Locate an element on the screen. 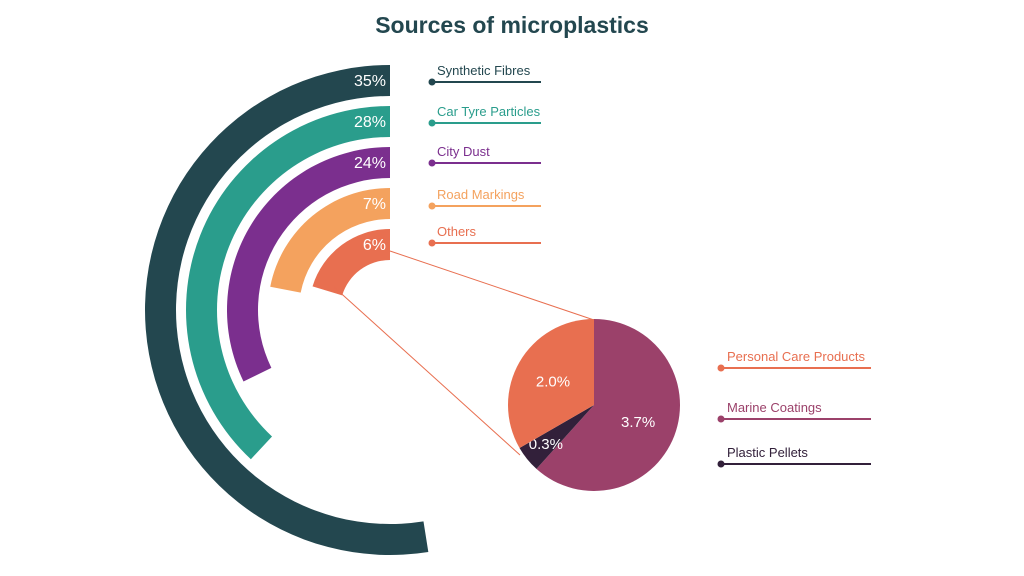  radial-bar-road-markings is located at coordinates (330, 240).